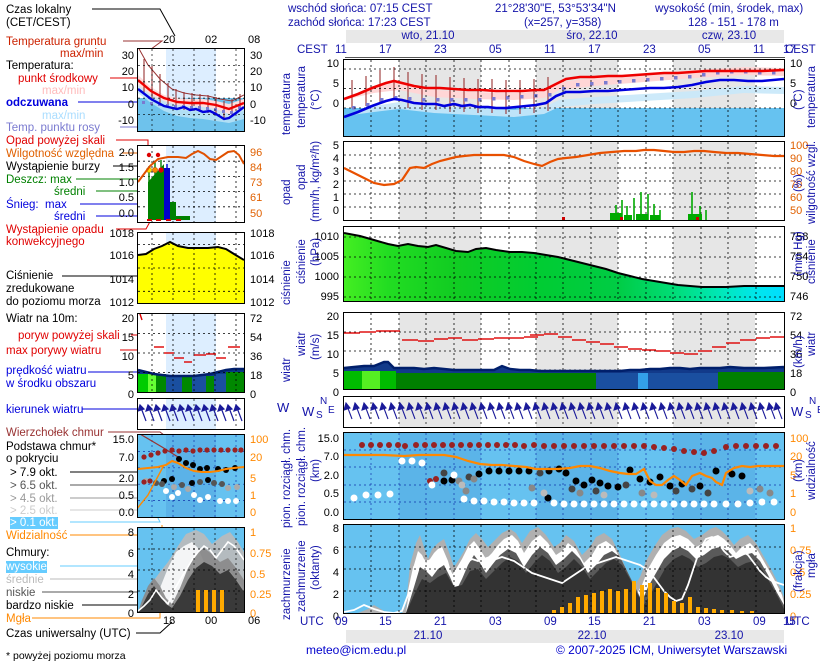 Image resolution: width=820 pixels, height=662 pixels. Describe the element at coordinates (191, 268) in the screenshot. I see `small-panel-pressure` at that location.